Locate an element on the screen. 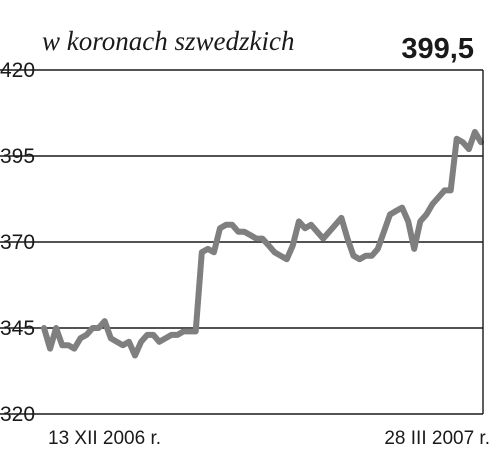  y-tick-label: 345 is located at coordinates (17, 328).